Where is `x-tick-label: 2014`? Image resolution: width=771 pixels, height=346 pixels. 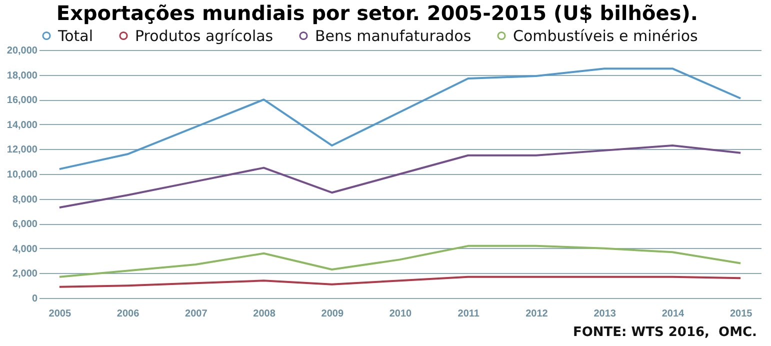 x-tick-label: 2014 is located at coordinates (673, 314).